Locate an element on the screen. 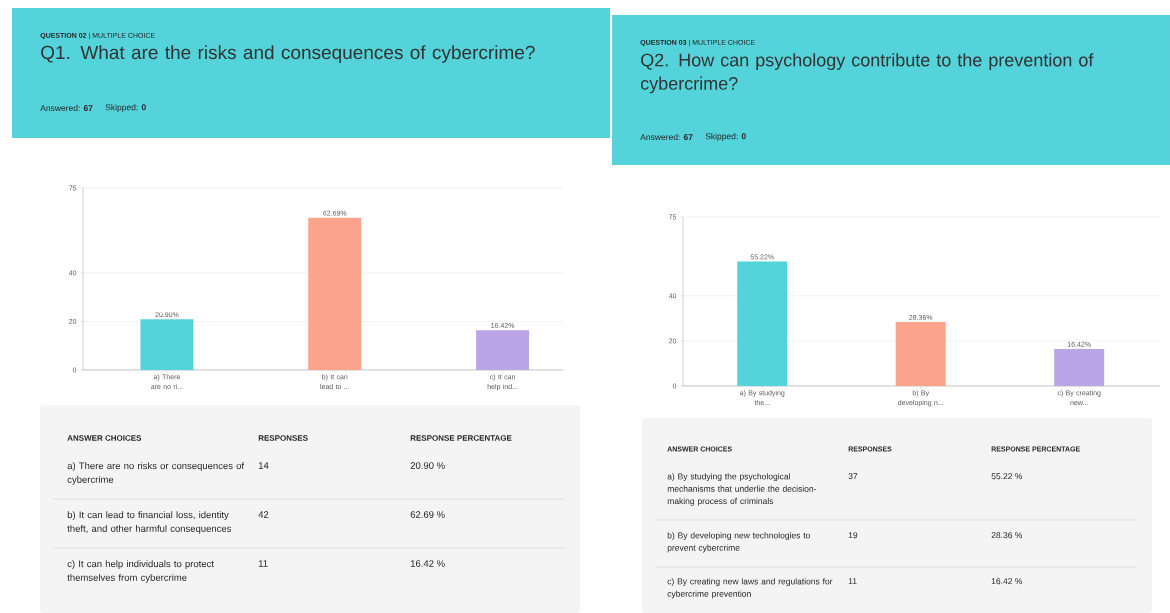 This screenshot has height=613, width=1170. text: c) It can help individuals to protect themselves from cybercrime is located at coordinates (140, 571).